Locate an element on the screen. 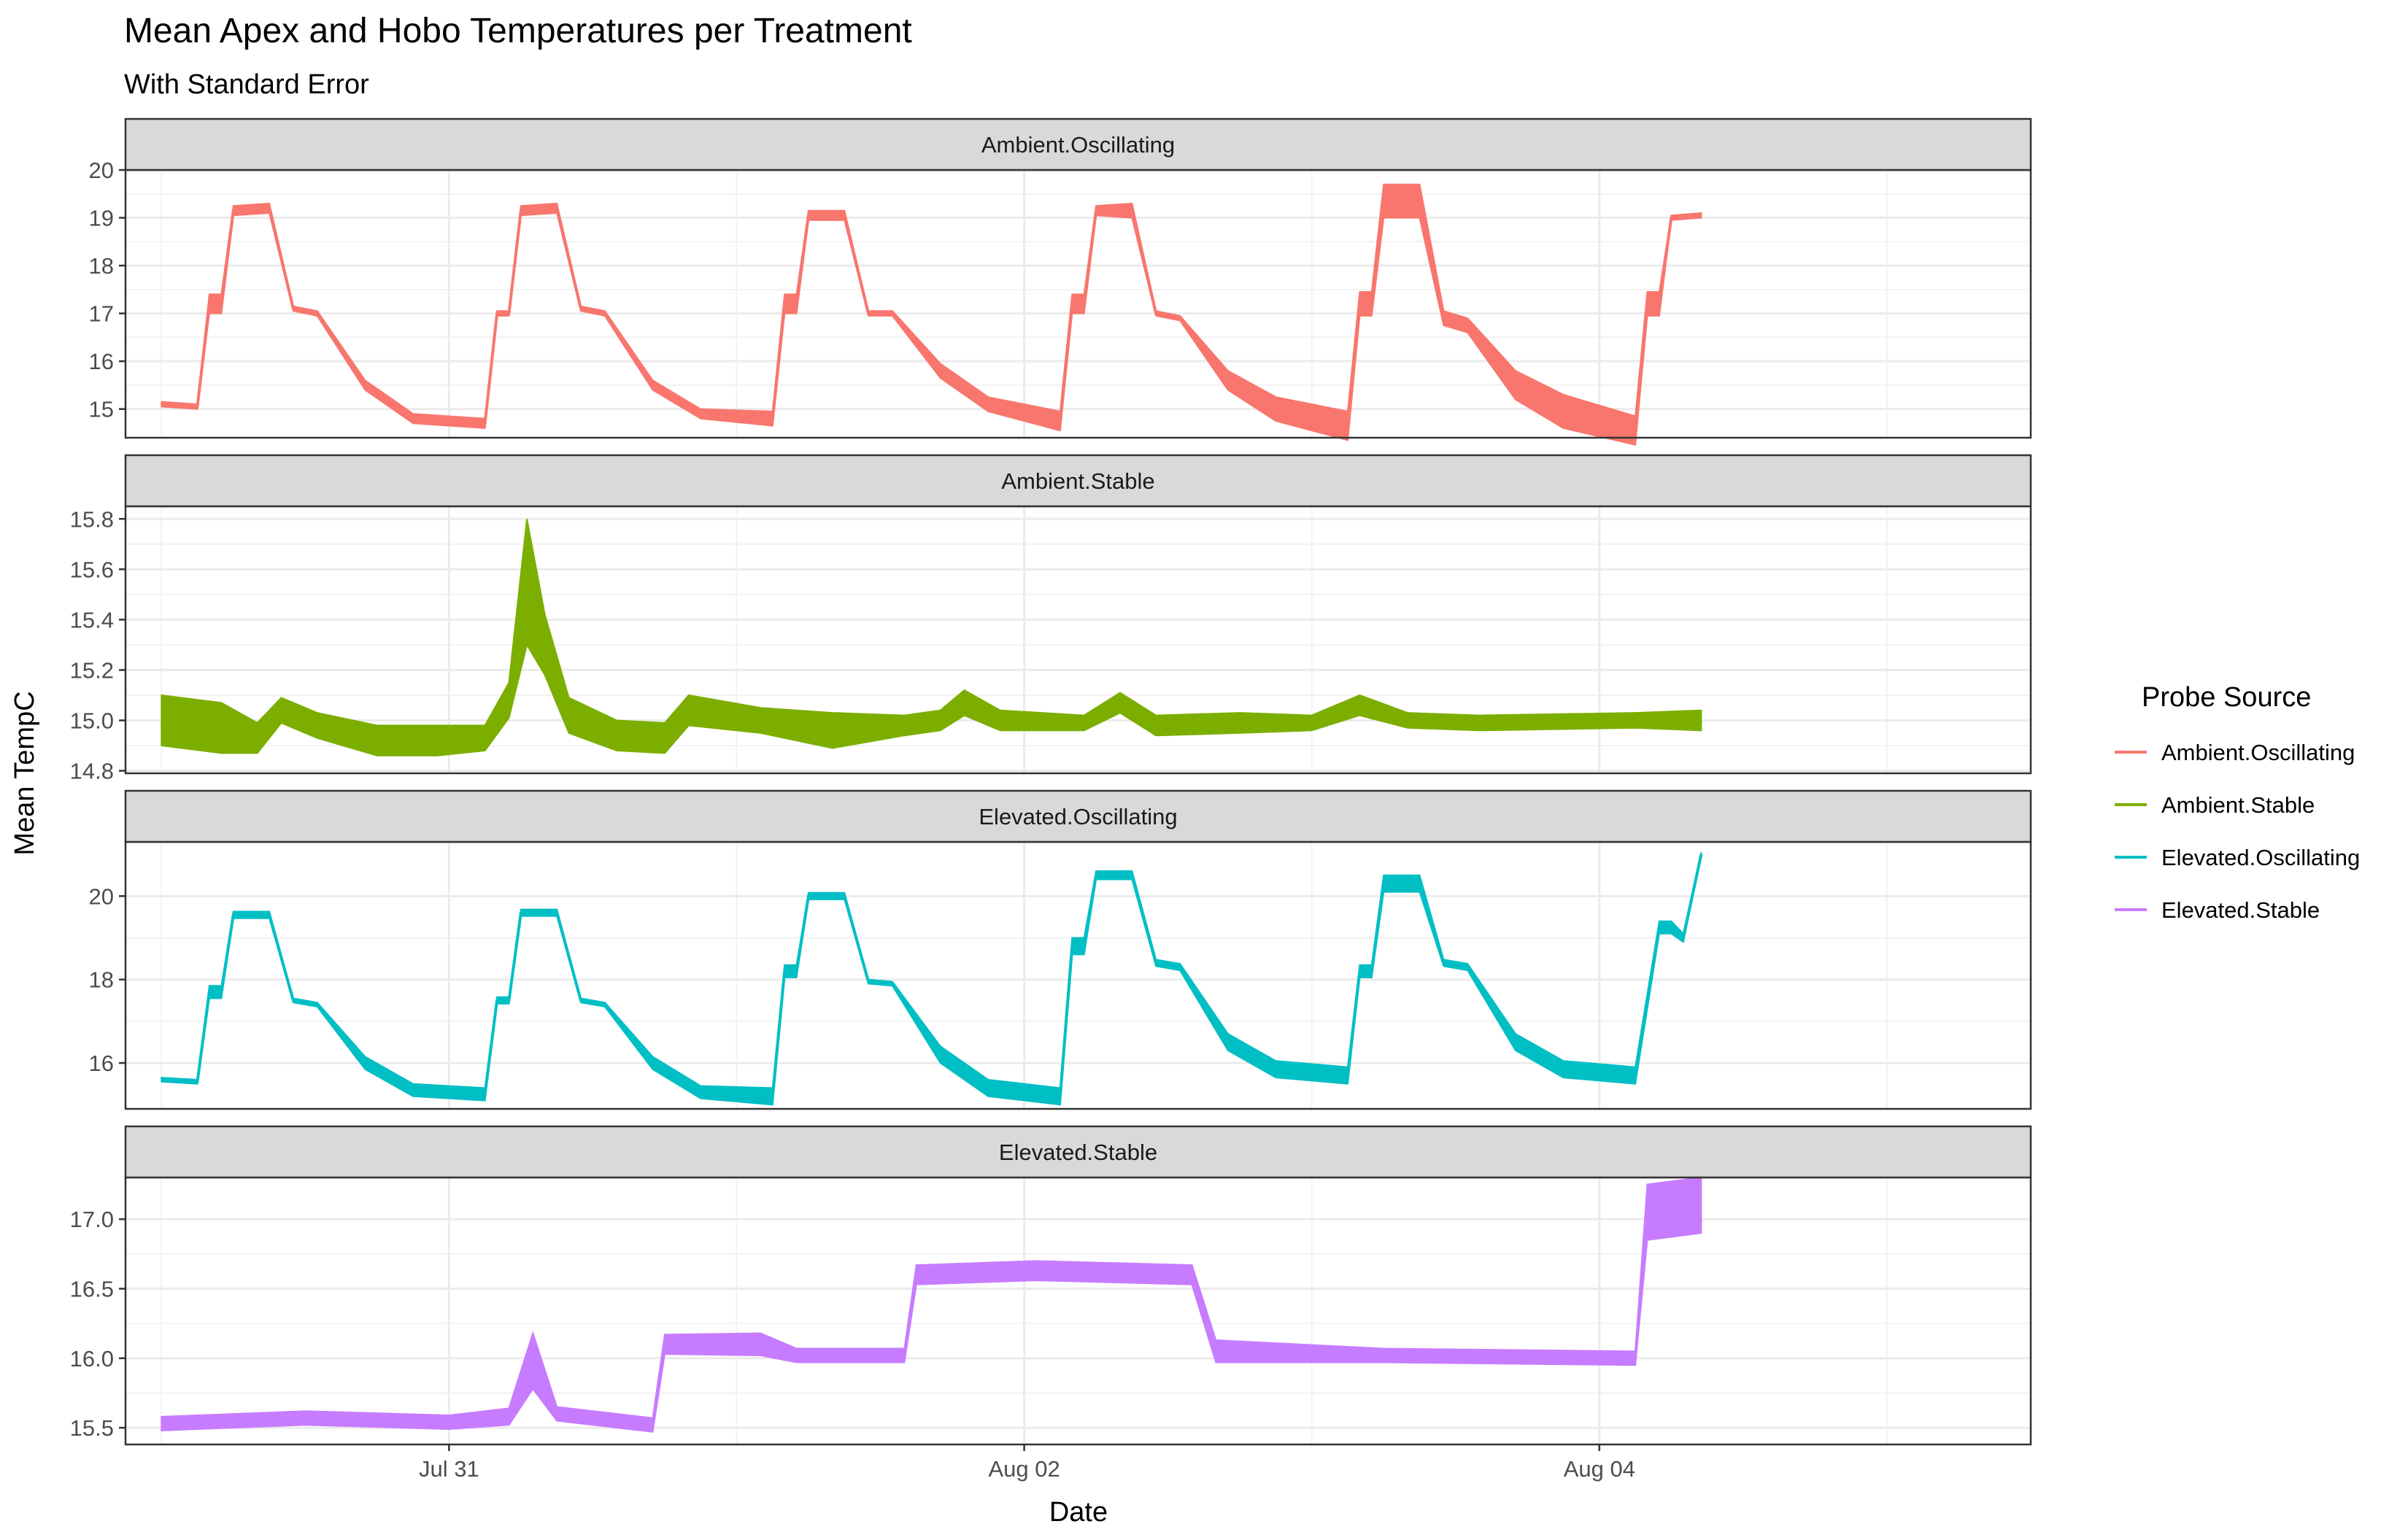  y-tick-label: 15.5 is located at coordinates (92, 1428).